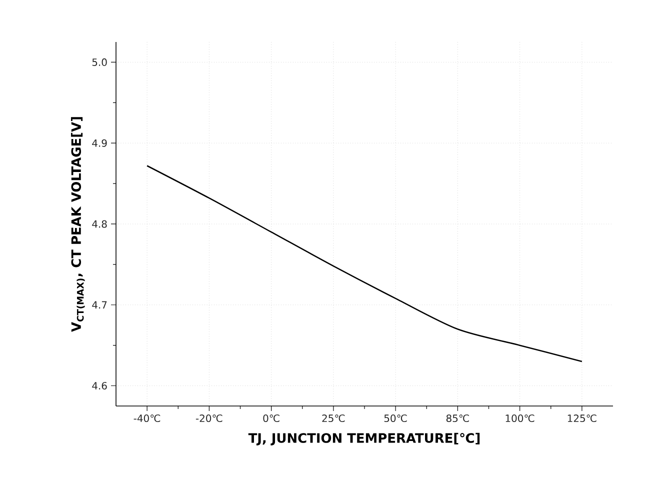  I want to click on y-axis-title: V$_{CT(MAX)}$, CT PEAK VOLTAGE[V], so click(78, 224).